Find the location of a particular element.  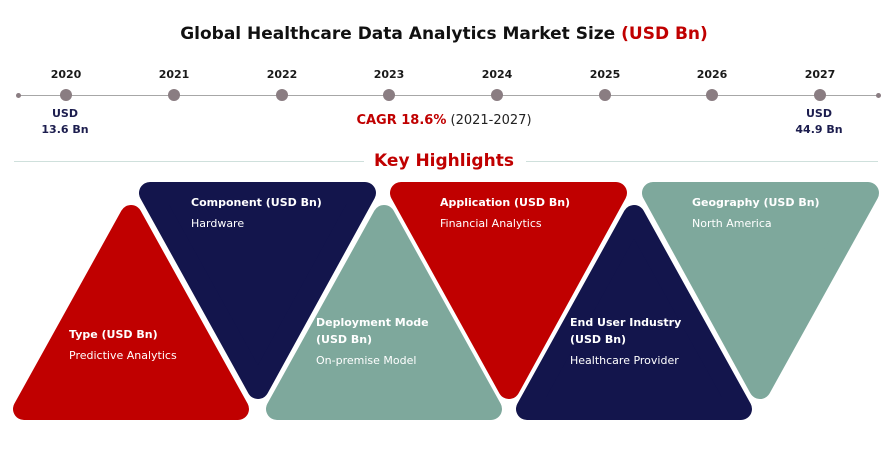

geography-triangle is located at coordinates (760, 290).